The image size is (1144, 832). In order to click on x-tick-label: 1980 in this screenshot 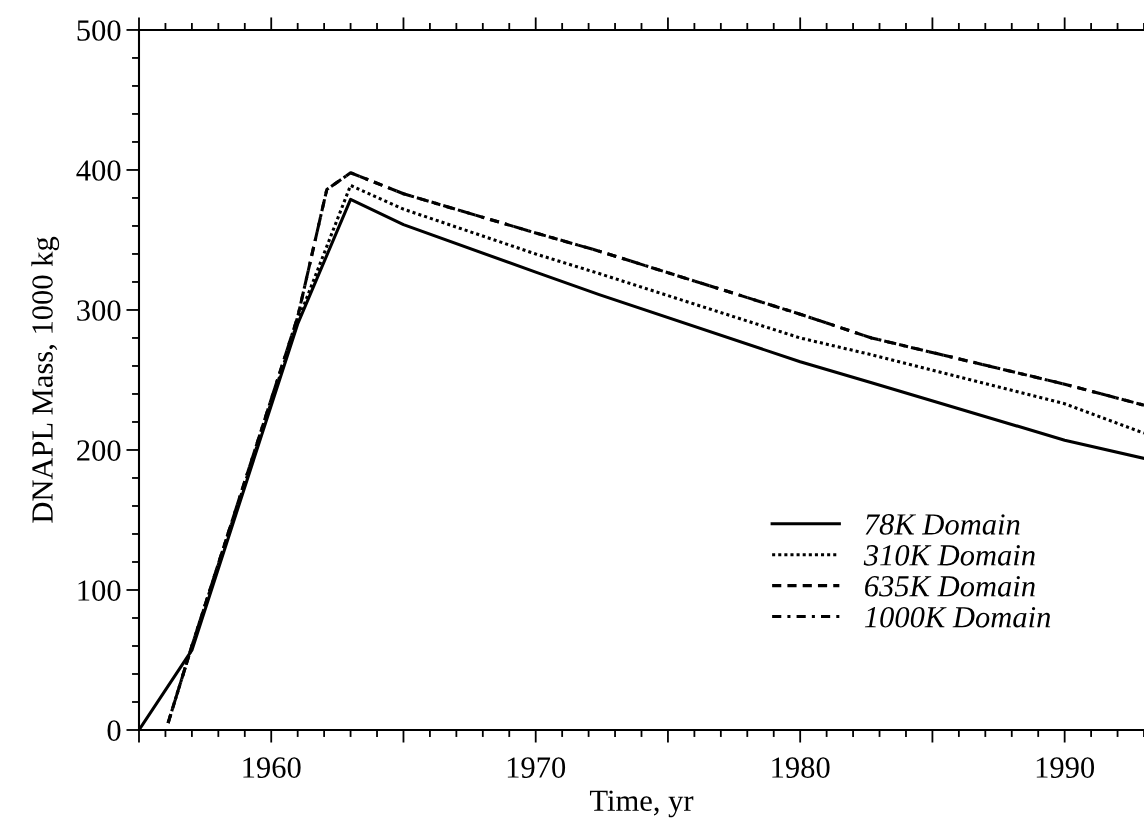, I will do `click(801, 767)`.